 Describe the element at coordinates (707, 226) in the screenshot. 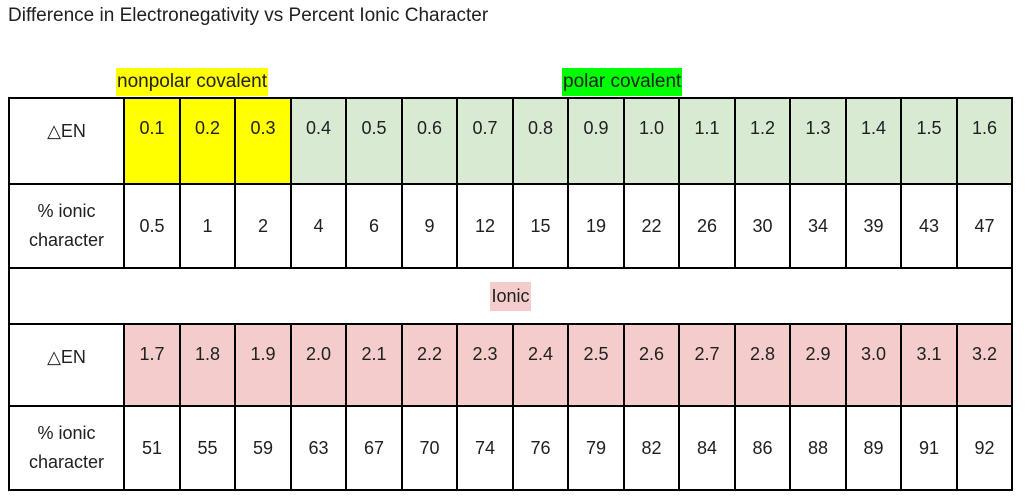

I see `ionic-pct-cell: 26` at that location.